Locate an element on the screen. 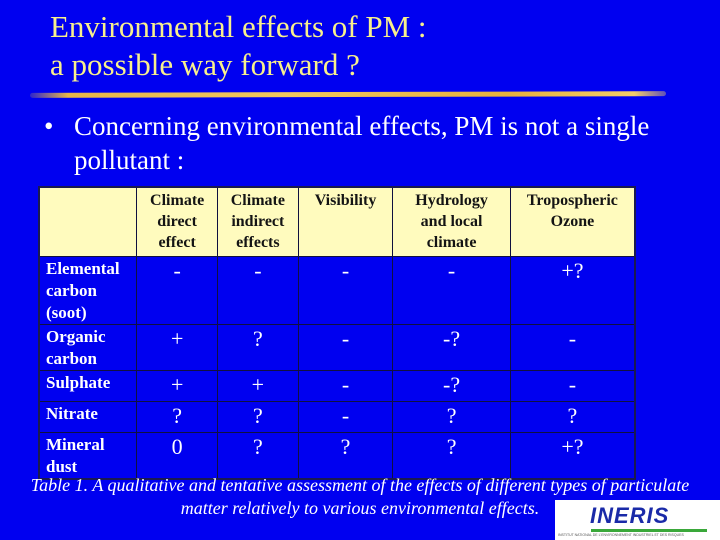 The width and height of the screenshot is (720, 540). title-underline-divider is located at coordinates (348, 94).